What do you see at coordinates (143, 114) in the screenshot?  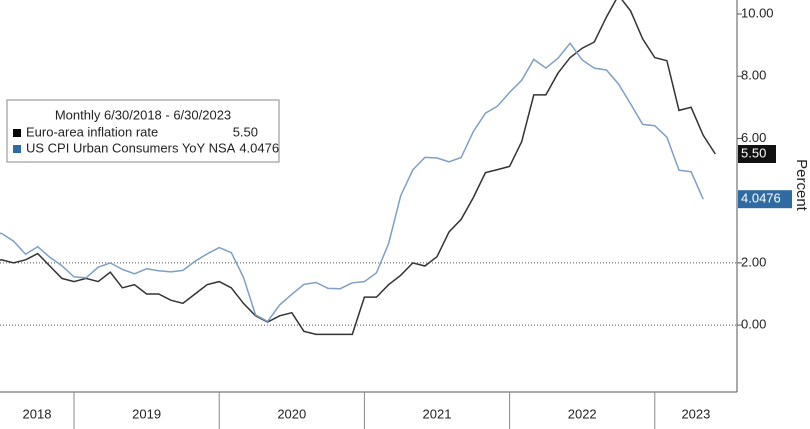 I see `legend-title: Monthly 6/30/2018 - 6/30/2023` at bounding box center [143, 114].